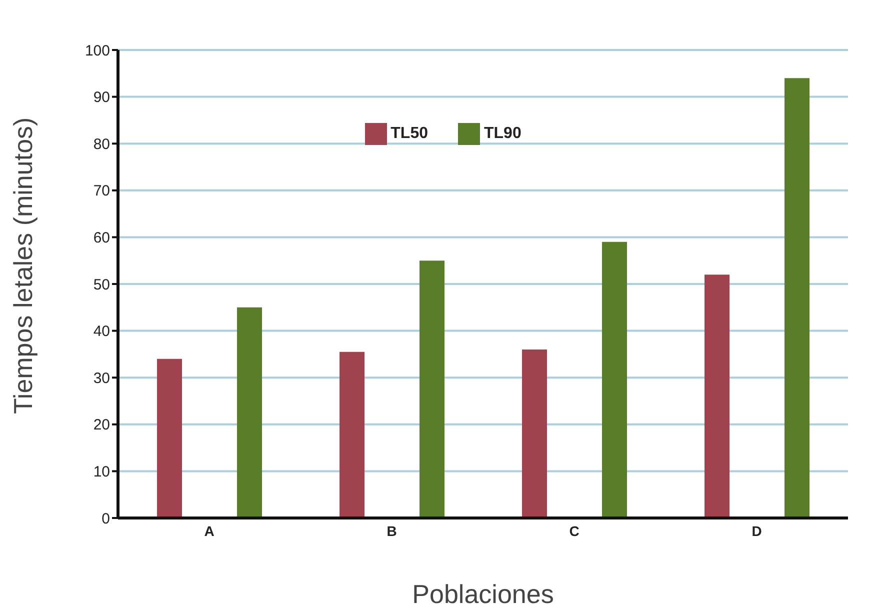 This screenshot has width=871, height=611. What do you see at coordinates (209, 530) in the screenshot?
I see `x-tick-label: A` at bounding box center [209, 530].